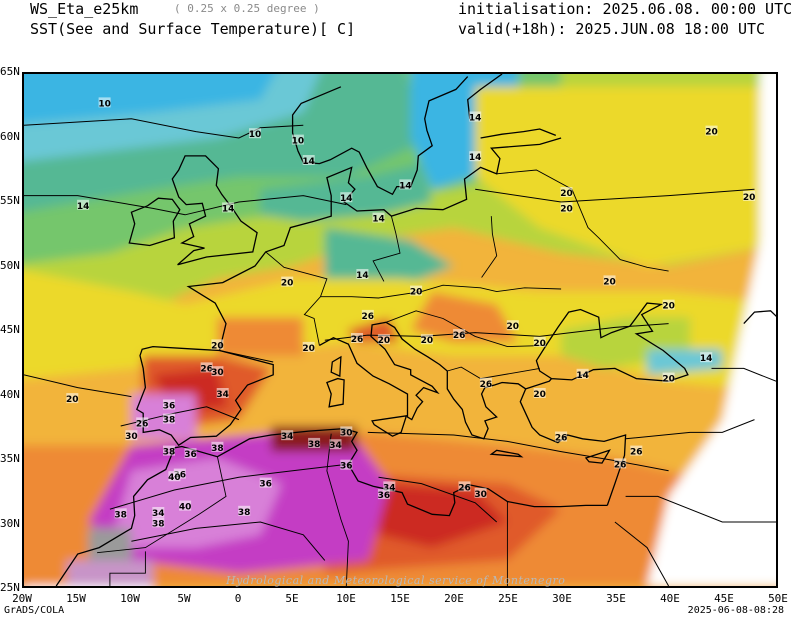 Image resolution: width=800 pixels, height=618 pixels. I want to click on contour-label: 34, so click(222, 395).